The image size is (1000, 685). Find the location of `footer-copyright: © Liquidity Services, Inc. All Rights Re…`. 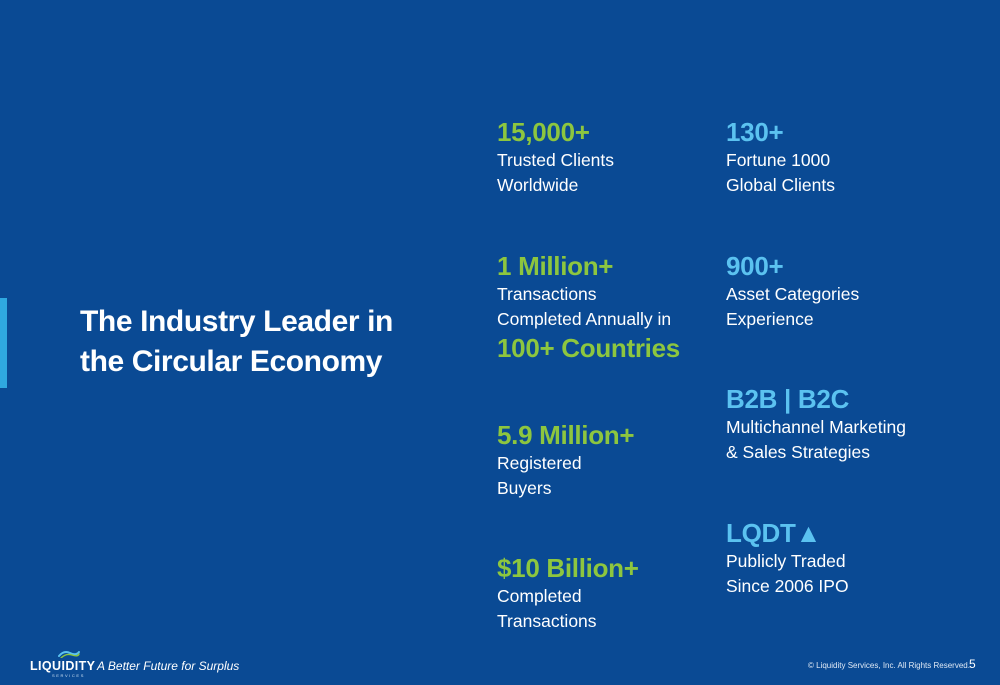

footer-copyright: © Liquidity Services, Inc. All Rights Re… is located at coordinates (889, 665).